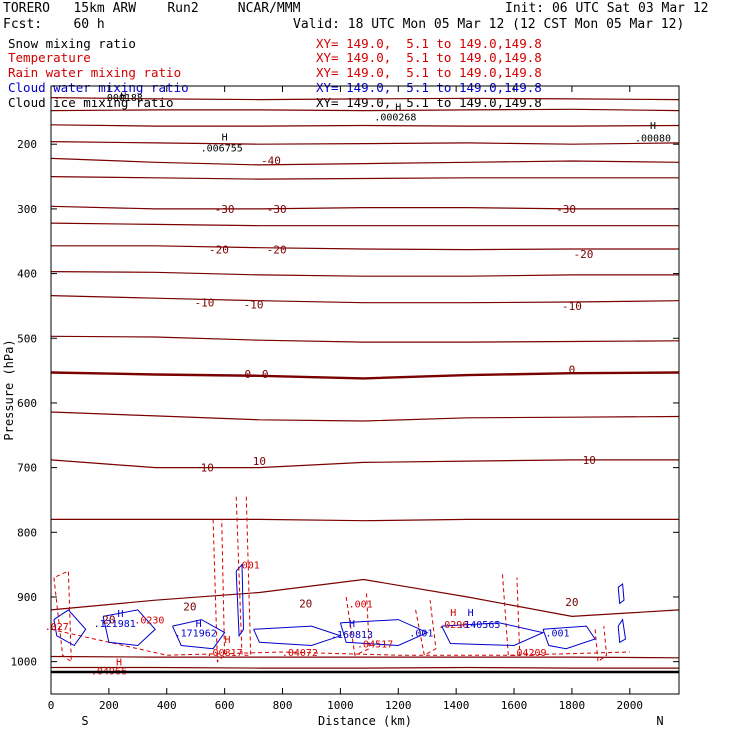 Image resolution: width=740 pixels, height=740 pixels. Describe the element at coordinates (453, 625) in the screenshot. I see `field-extremum-label: .0296` at that location.